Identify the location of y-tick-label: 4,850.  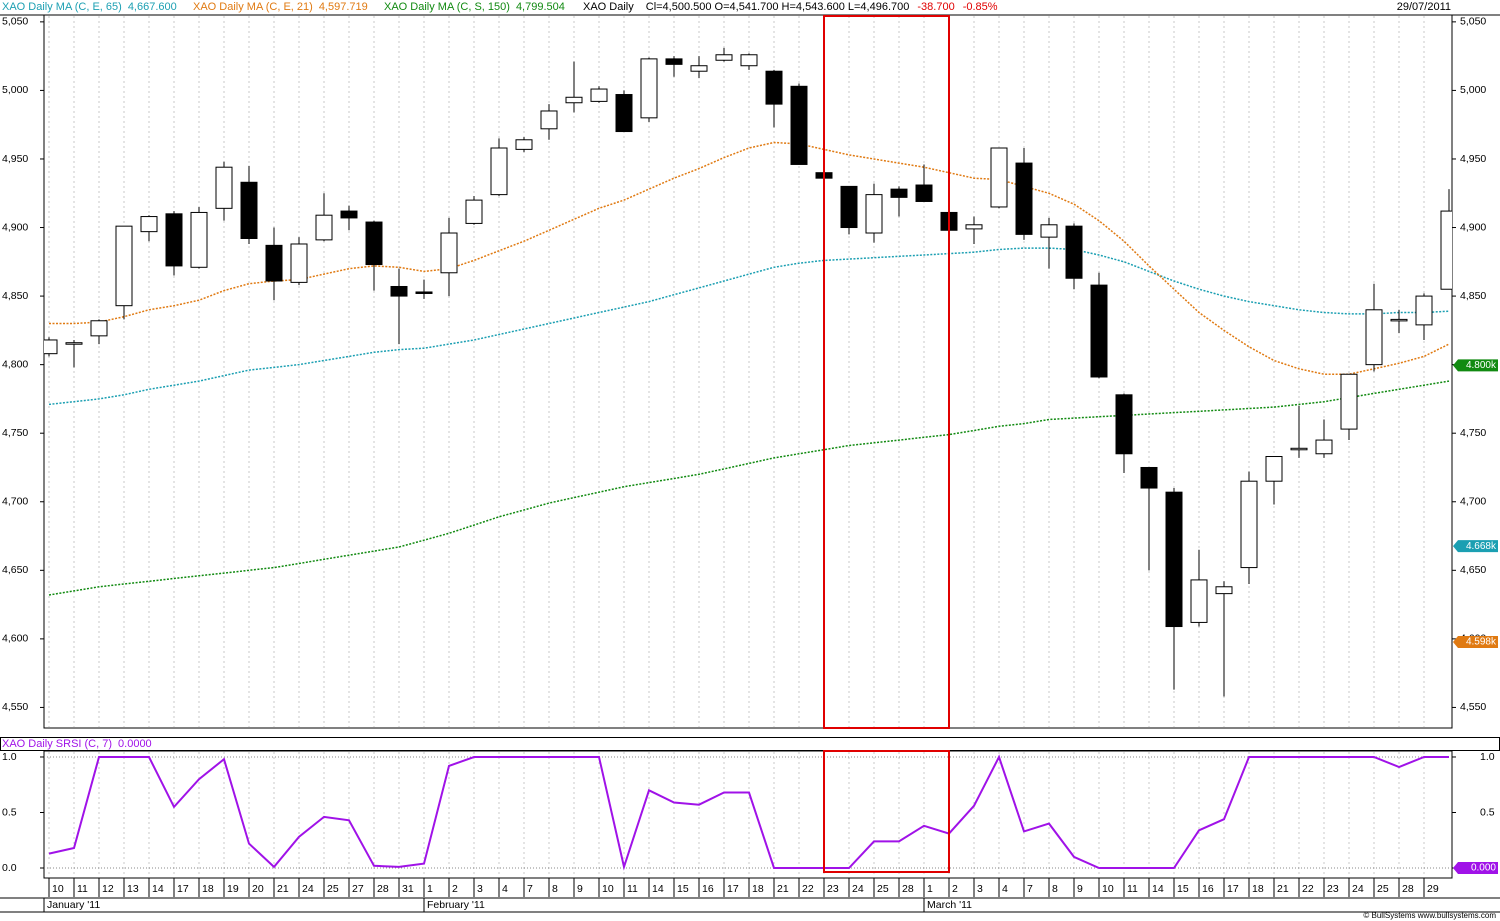
(15, 296).